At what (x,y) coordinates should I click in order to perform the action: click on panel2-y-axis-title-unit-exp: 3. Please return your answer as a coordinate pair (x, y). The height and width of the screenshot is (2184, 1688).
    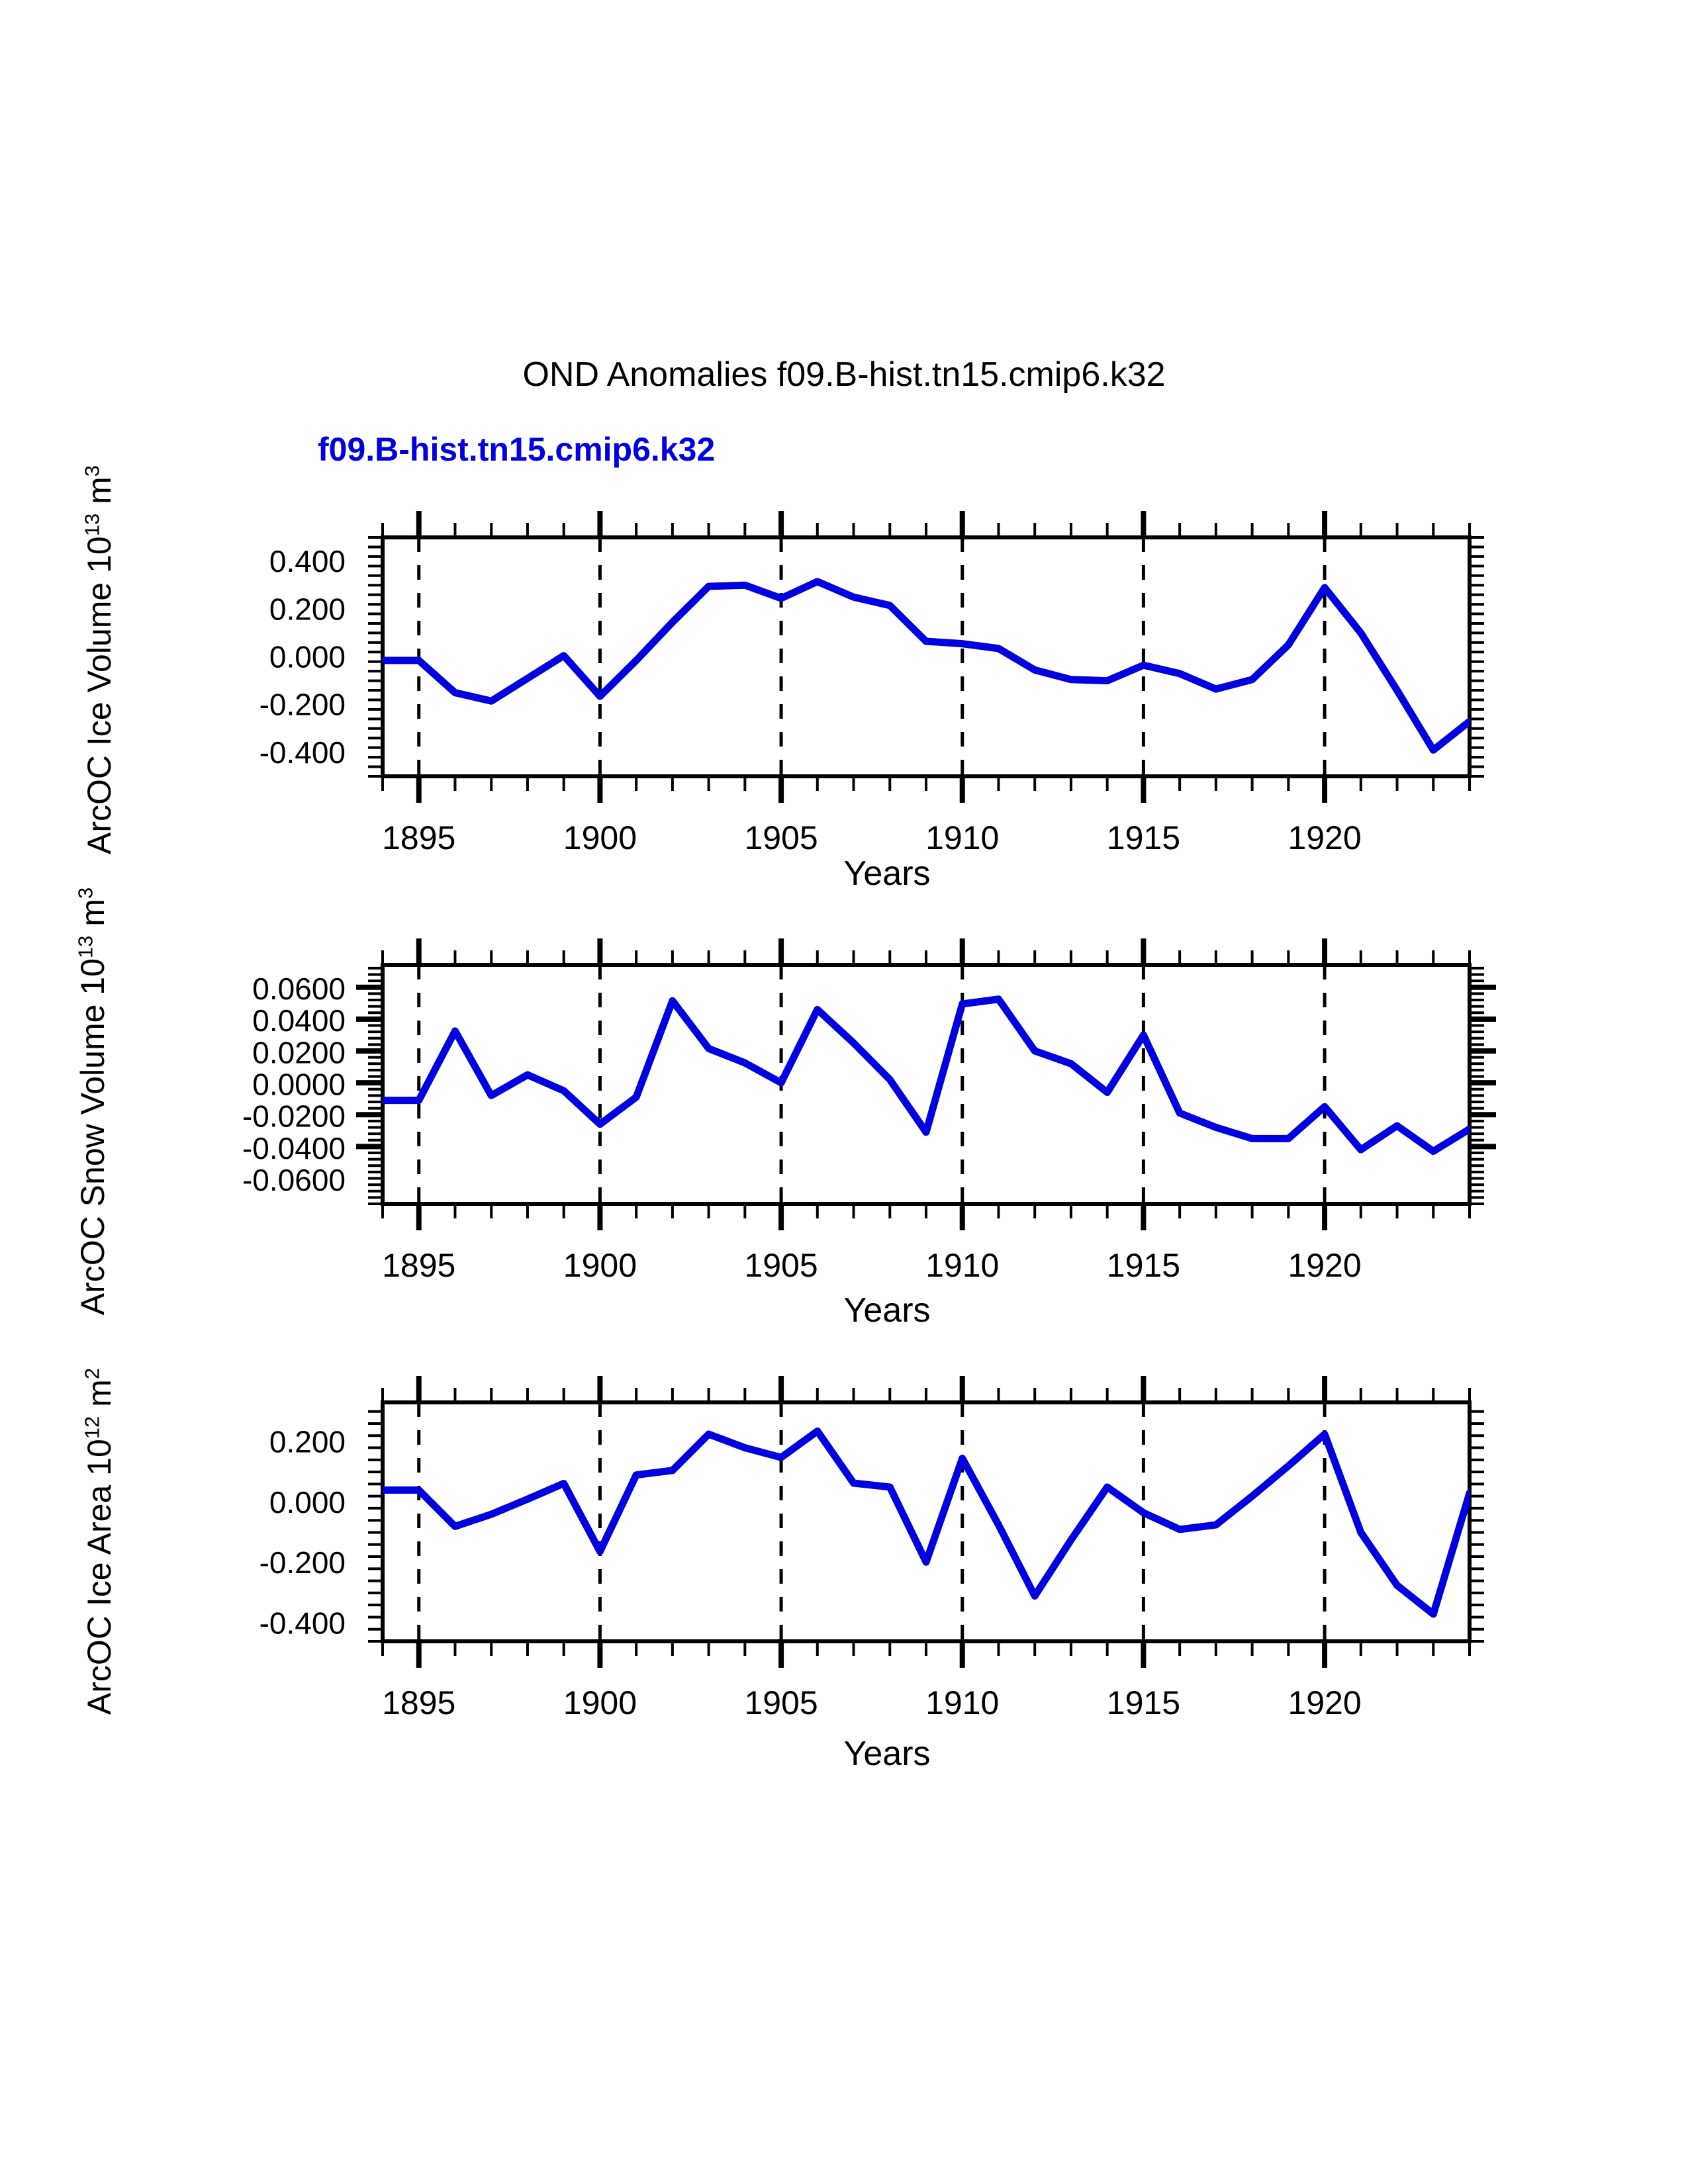
    Looking at the image, I should click on (85, 893).